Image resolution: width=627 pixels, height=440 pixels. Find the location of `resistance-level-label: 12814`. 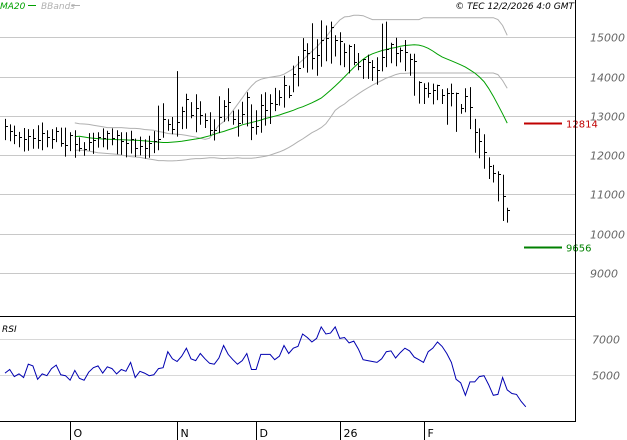

resistance-level-label: 12814 is located at coordinates (582, 125).